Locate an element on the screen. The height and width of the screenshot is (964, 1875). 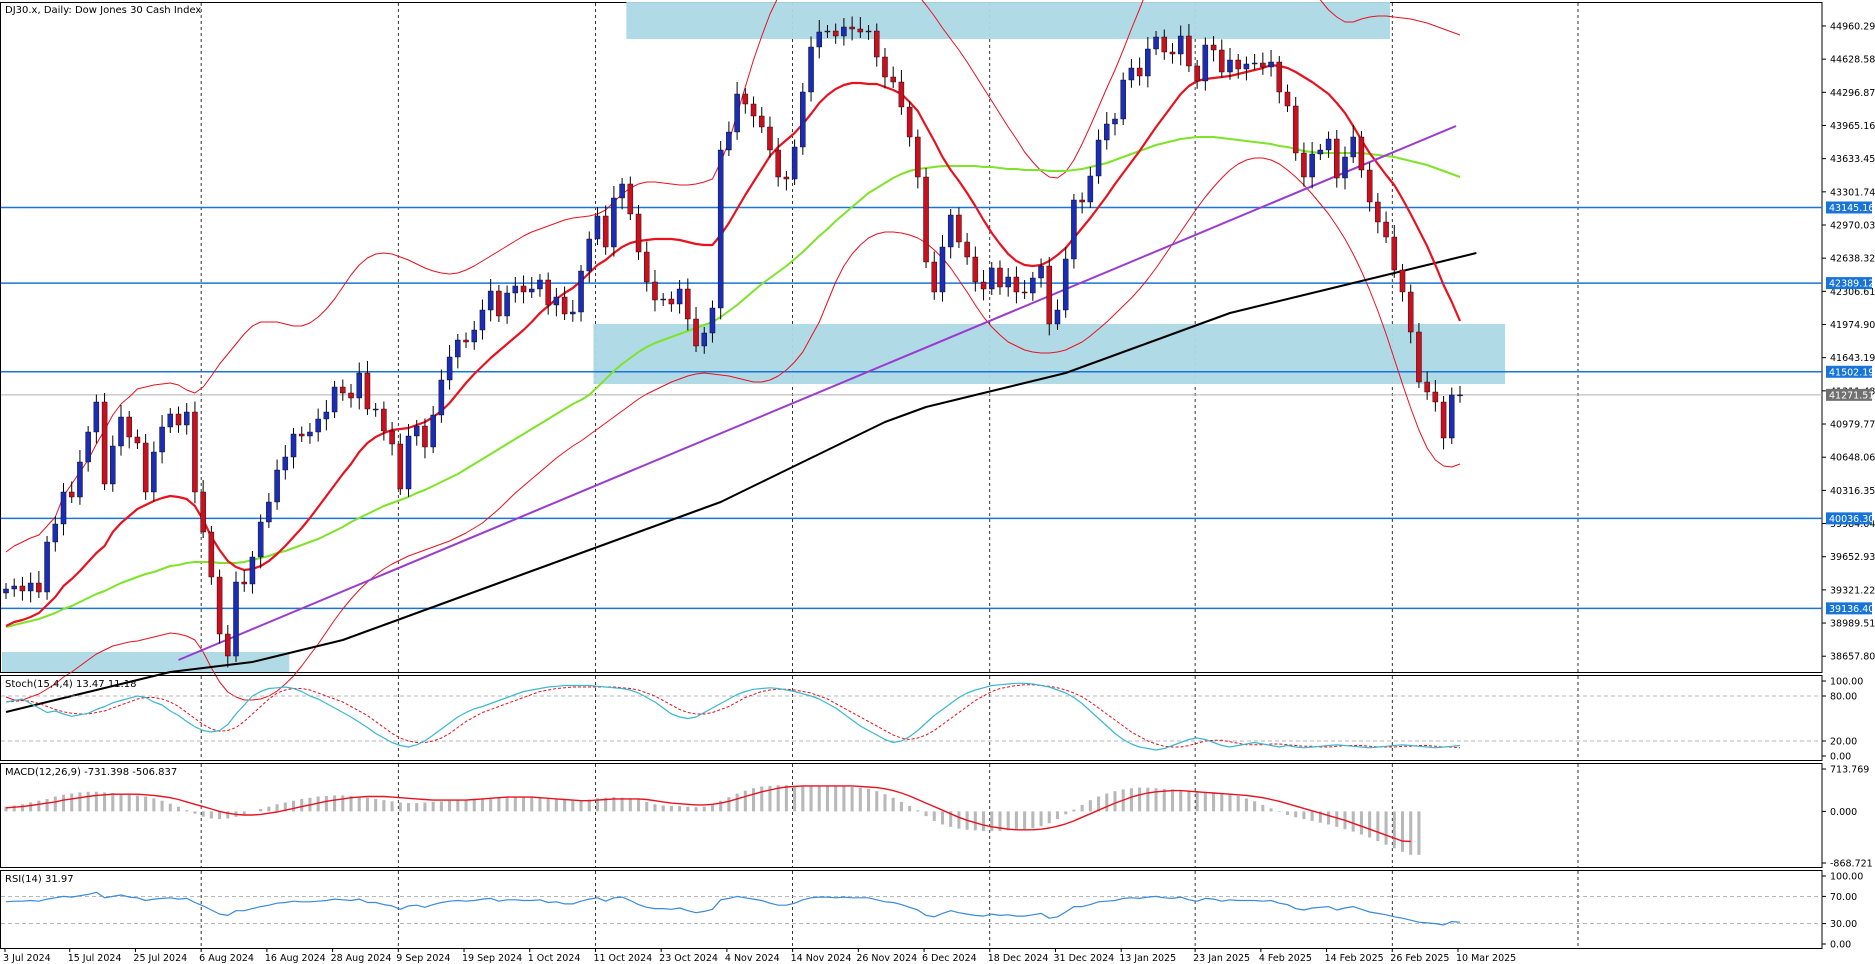
rsi-tick-label: 0.00 is located at coordinates (1840, 945).